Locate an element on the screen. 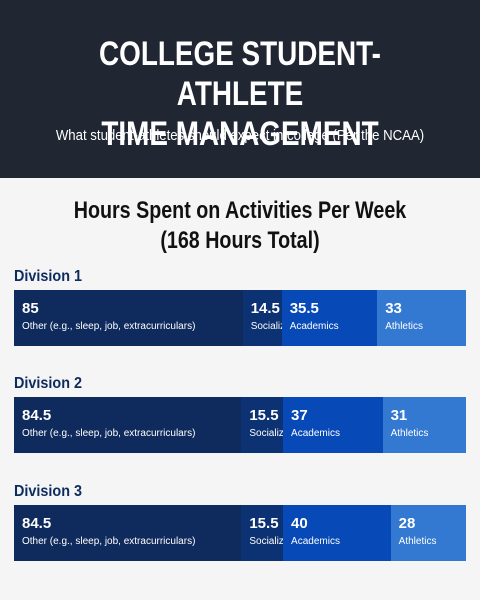 This screenshot has height=600, width=480. data-label: 37 is located at coordinates (299, 415).